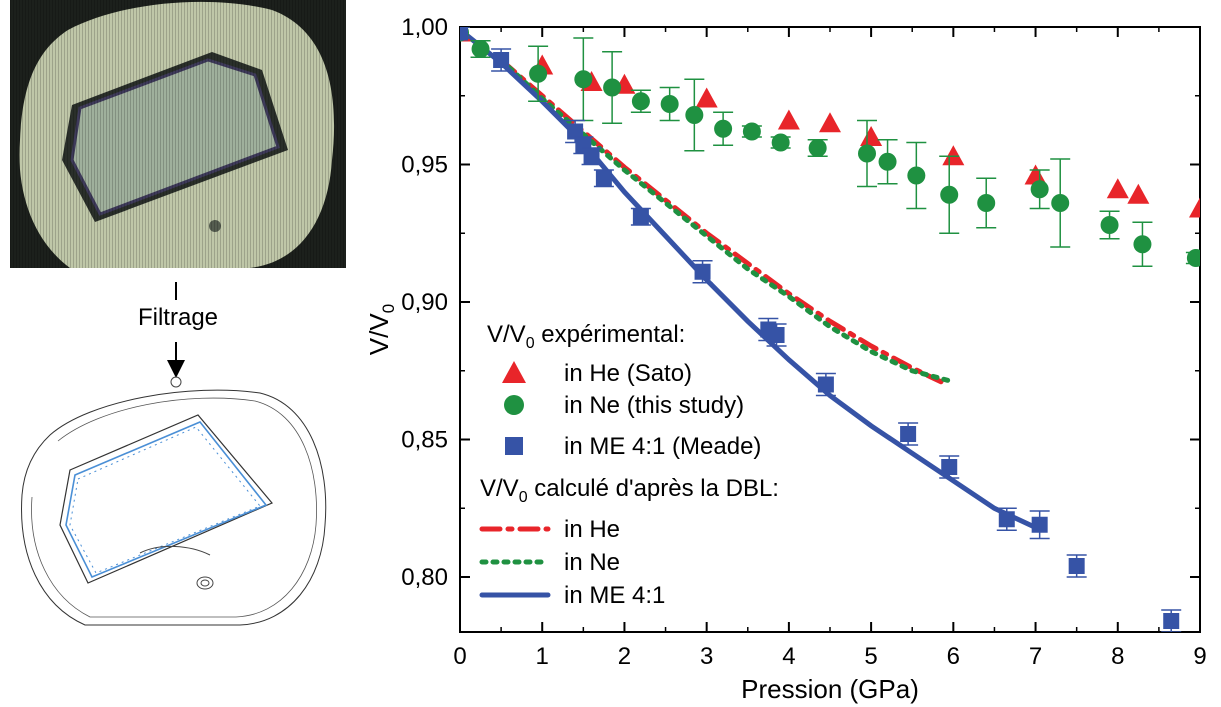 Image resolution: width=1221 pixels, height=707 pixels. I want to click on x-tick-label: 3, so click(706, 656).